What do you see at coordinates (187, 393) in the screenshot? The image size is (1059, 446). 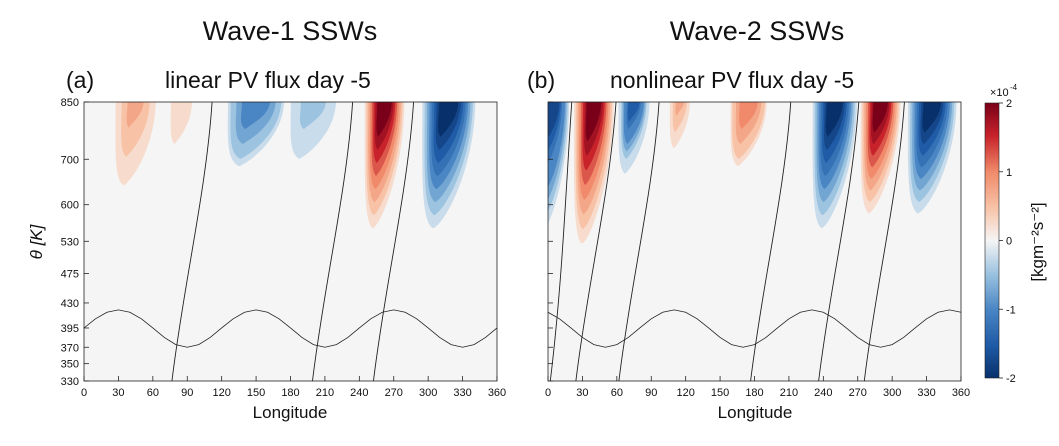 I see `panel-a-x-tick-label-3: 90` at bounding box center [187, 393].